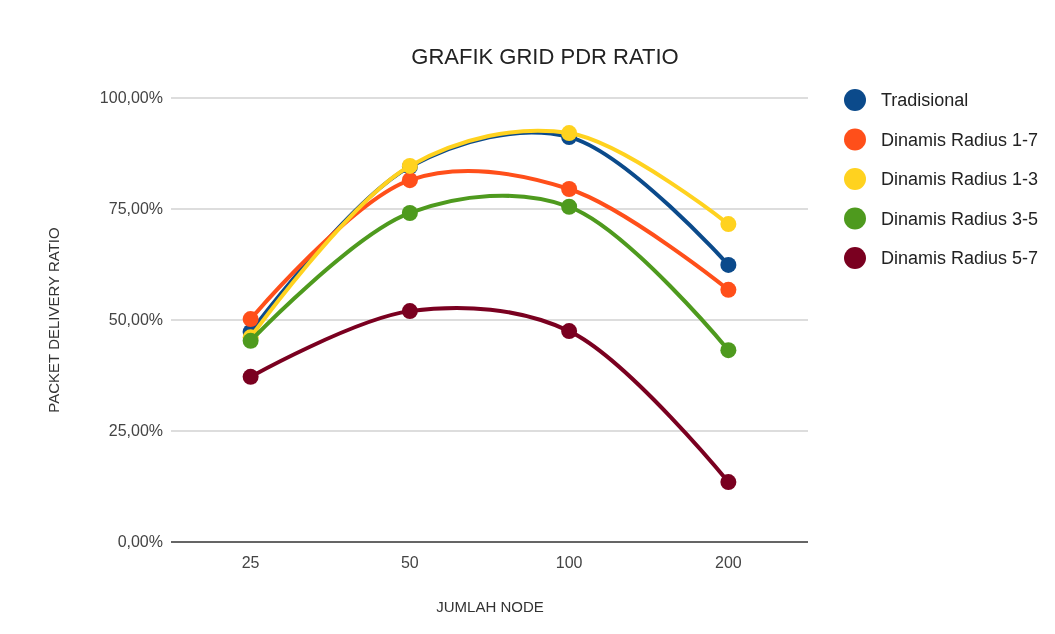 The width and height of the screenshot is (1055, 634). I want to click on y-tick-label: 25,00%, so click(135, 430).